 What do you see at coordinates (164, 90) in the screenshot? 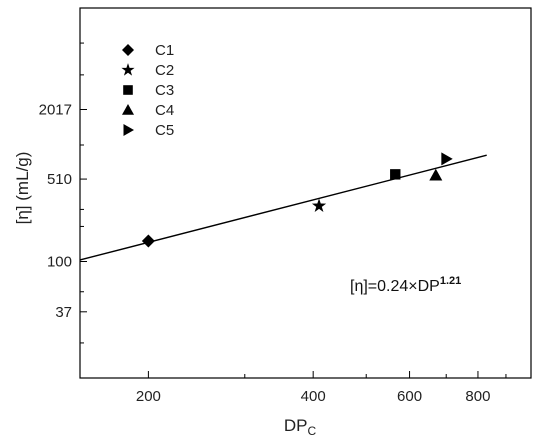
I see `legend-label-c3: C3` at bounding box center [164, 90].